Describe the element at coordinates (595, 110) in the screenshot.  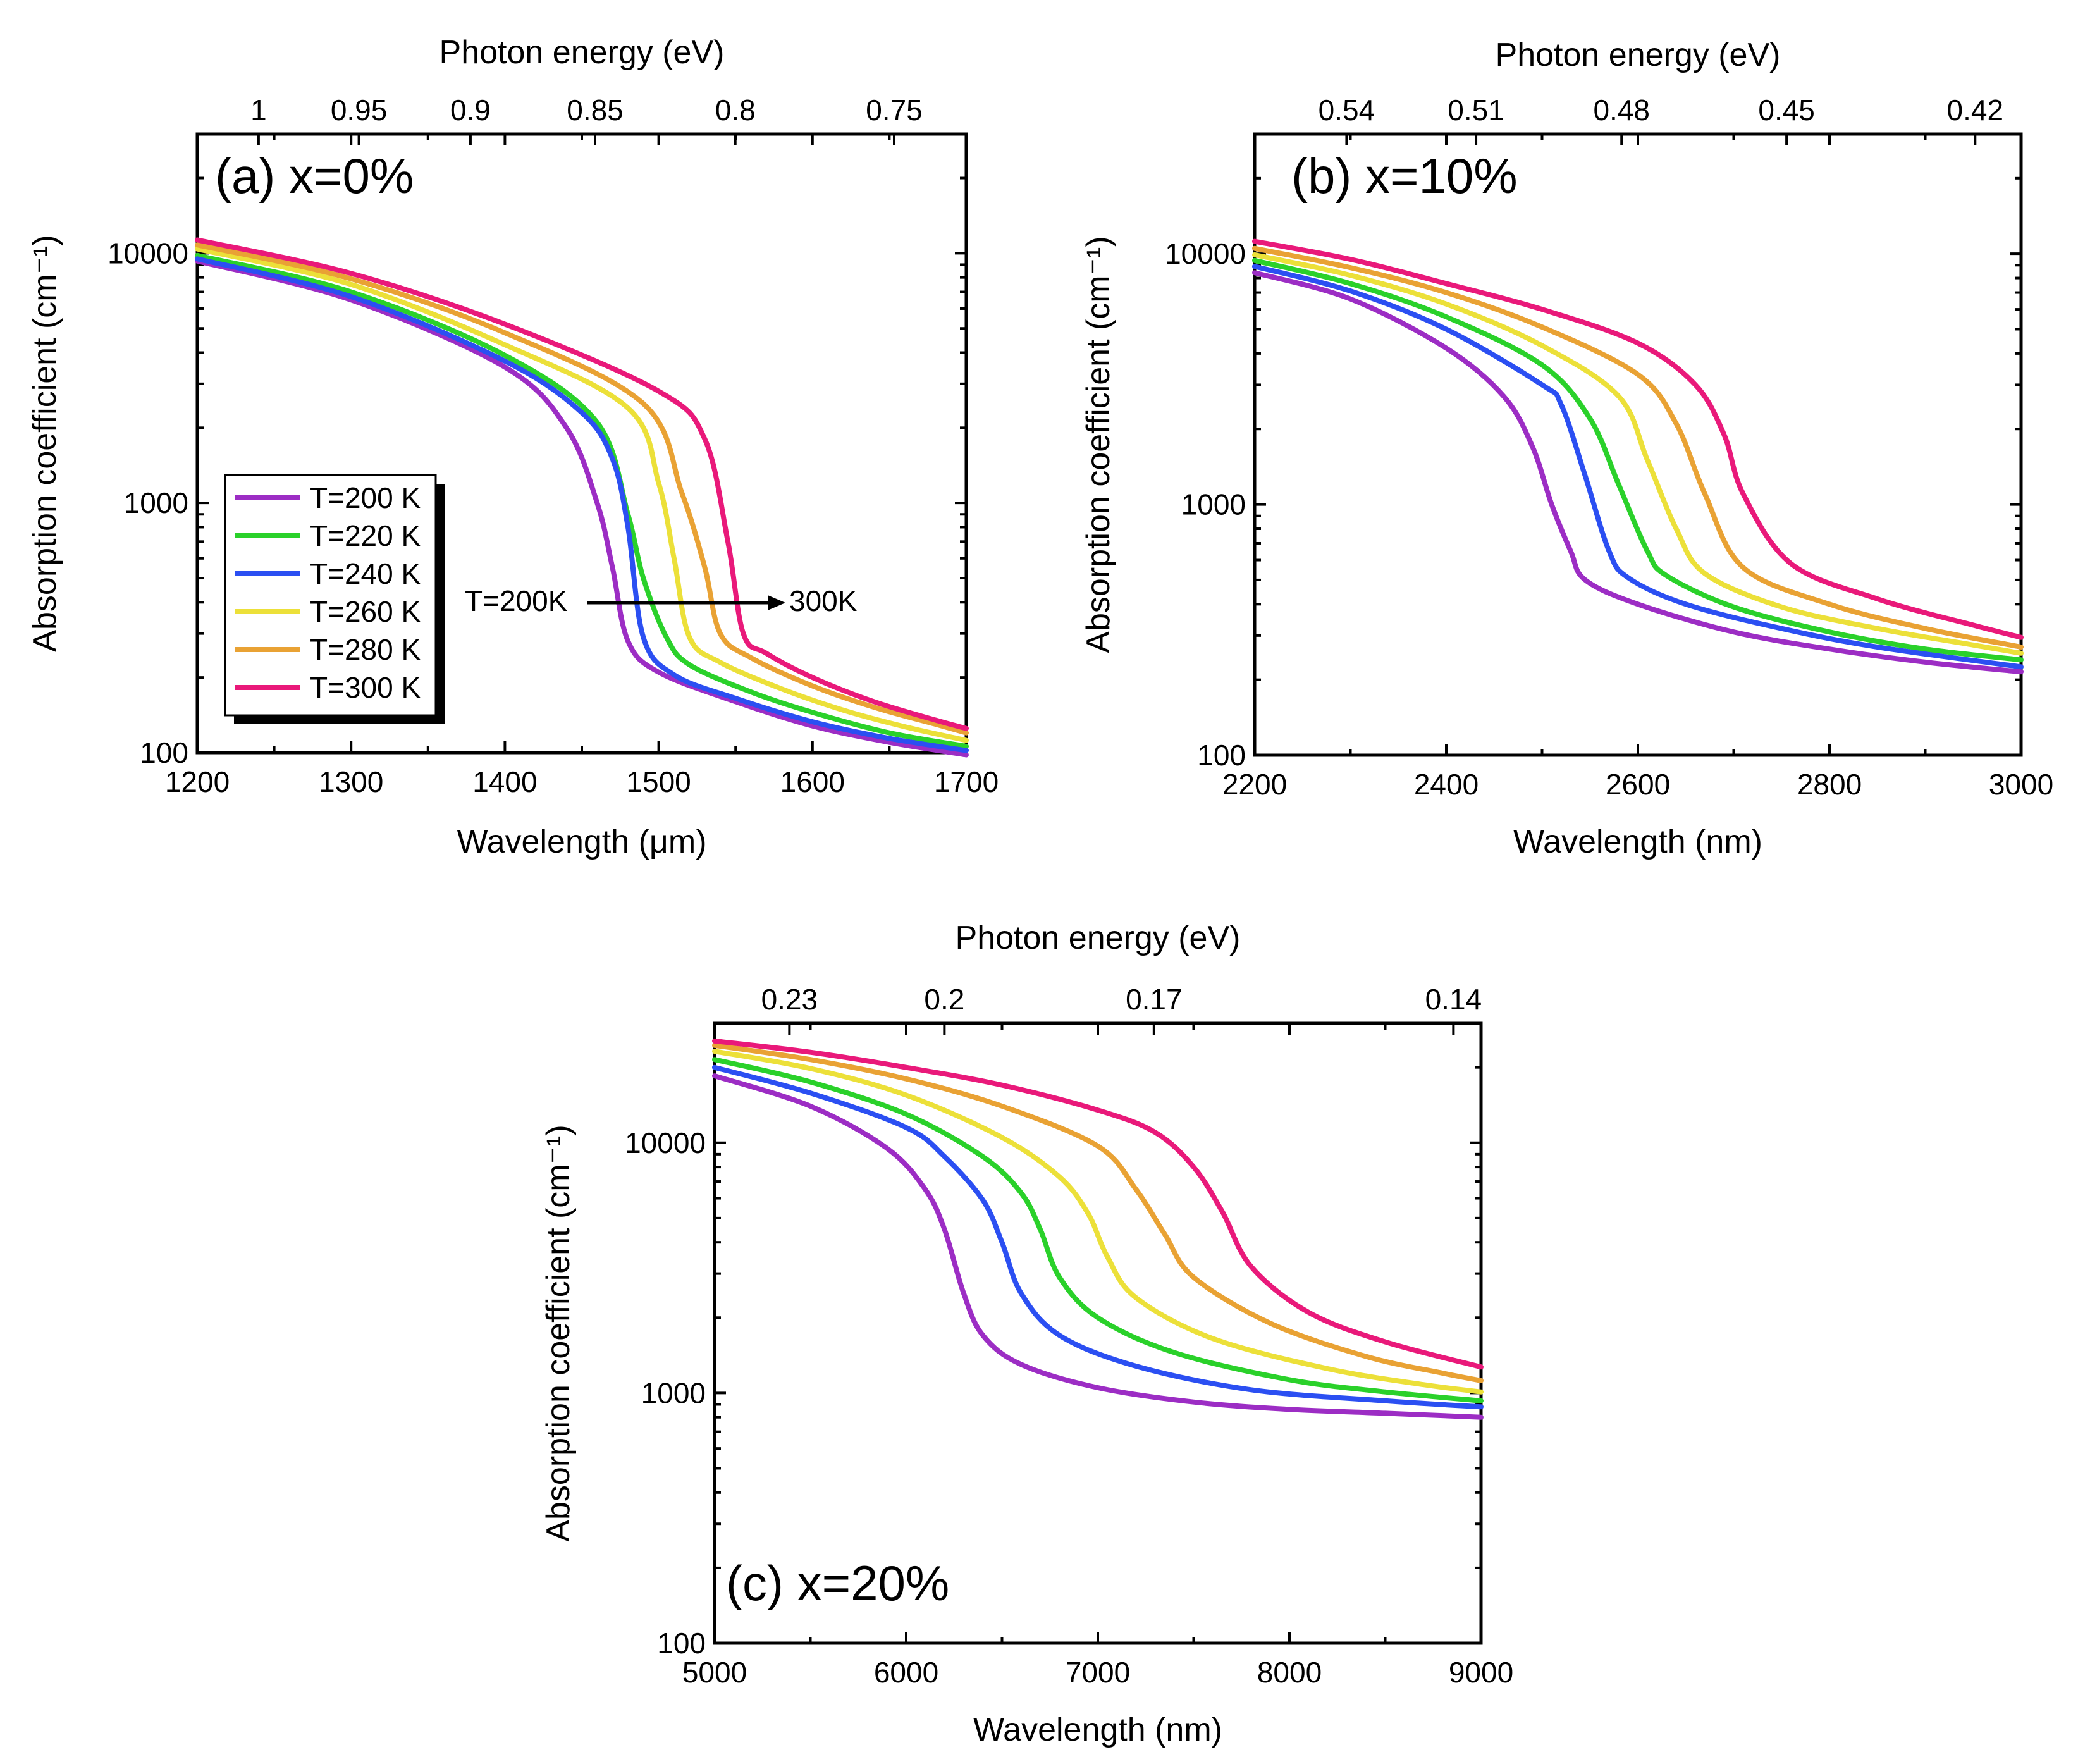
I see `top-tick-label: 0.85` at that location.